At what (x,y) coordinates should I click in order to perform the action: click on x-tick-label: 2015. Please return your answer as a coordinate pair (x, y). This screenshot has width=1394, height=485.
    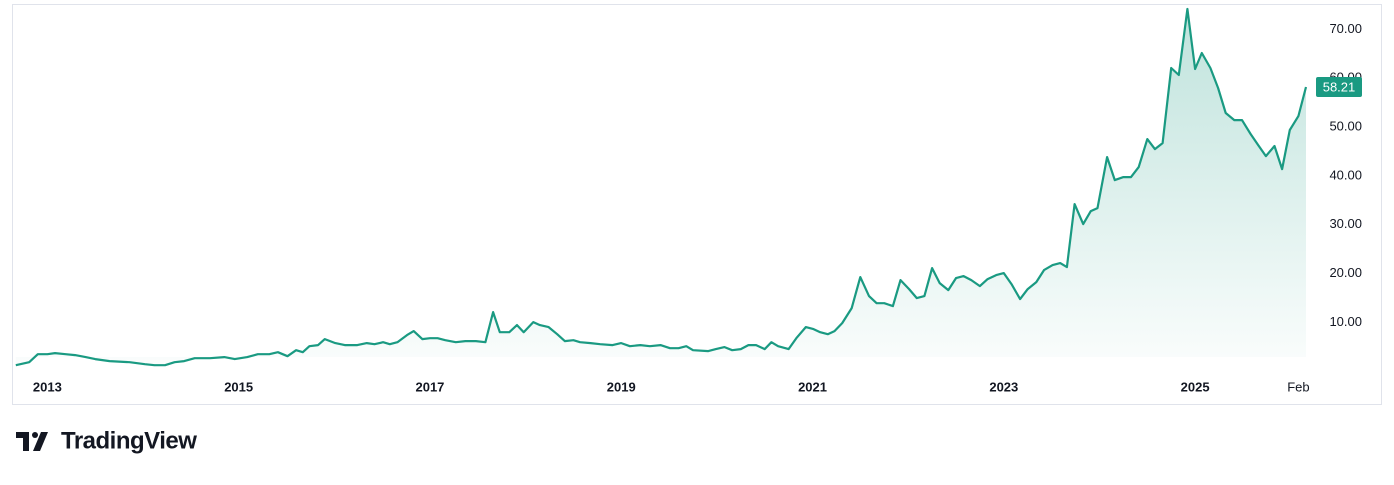
    Looking at the image, I should click on (238, 386).